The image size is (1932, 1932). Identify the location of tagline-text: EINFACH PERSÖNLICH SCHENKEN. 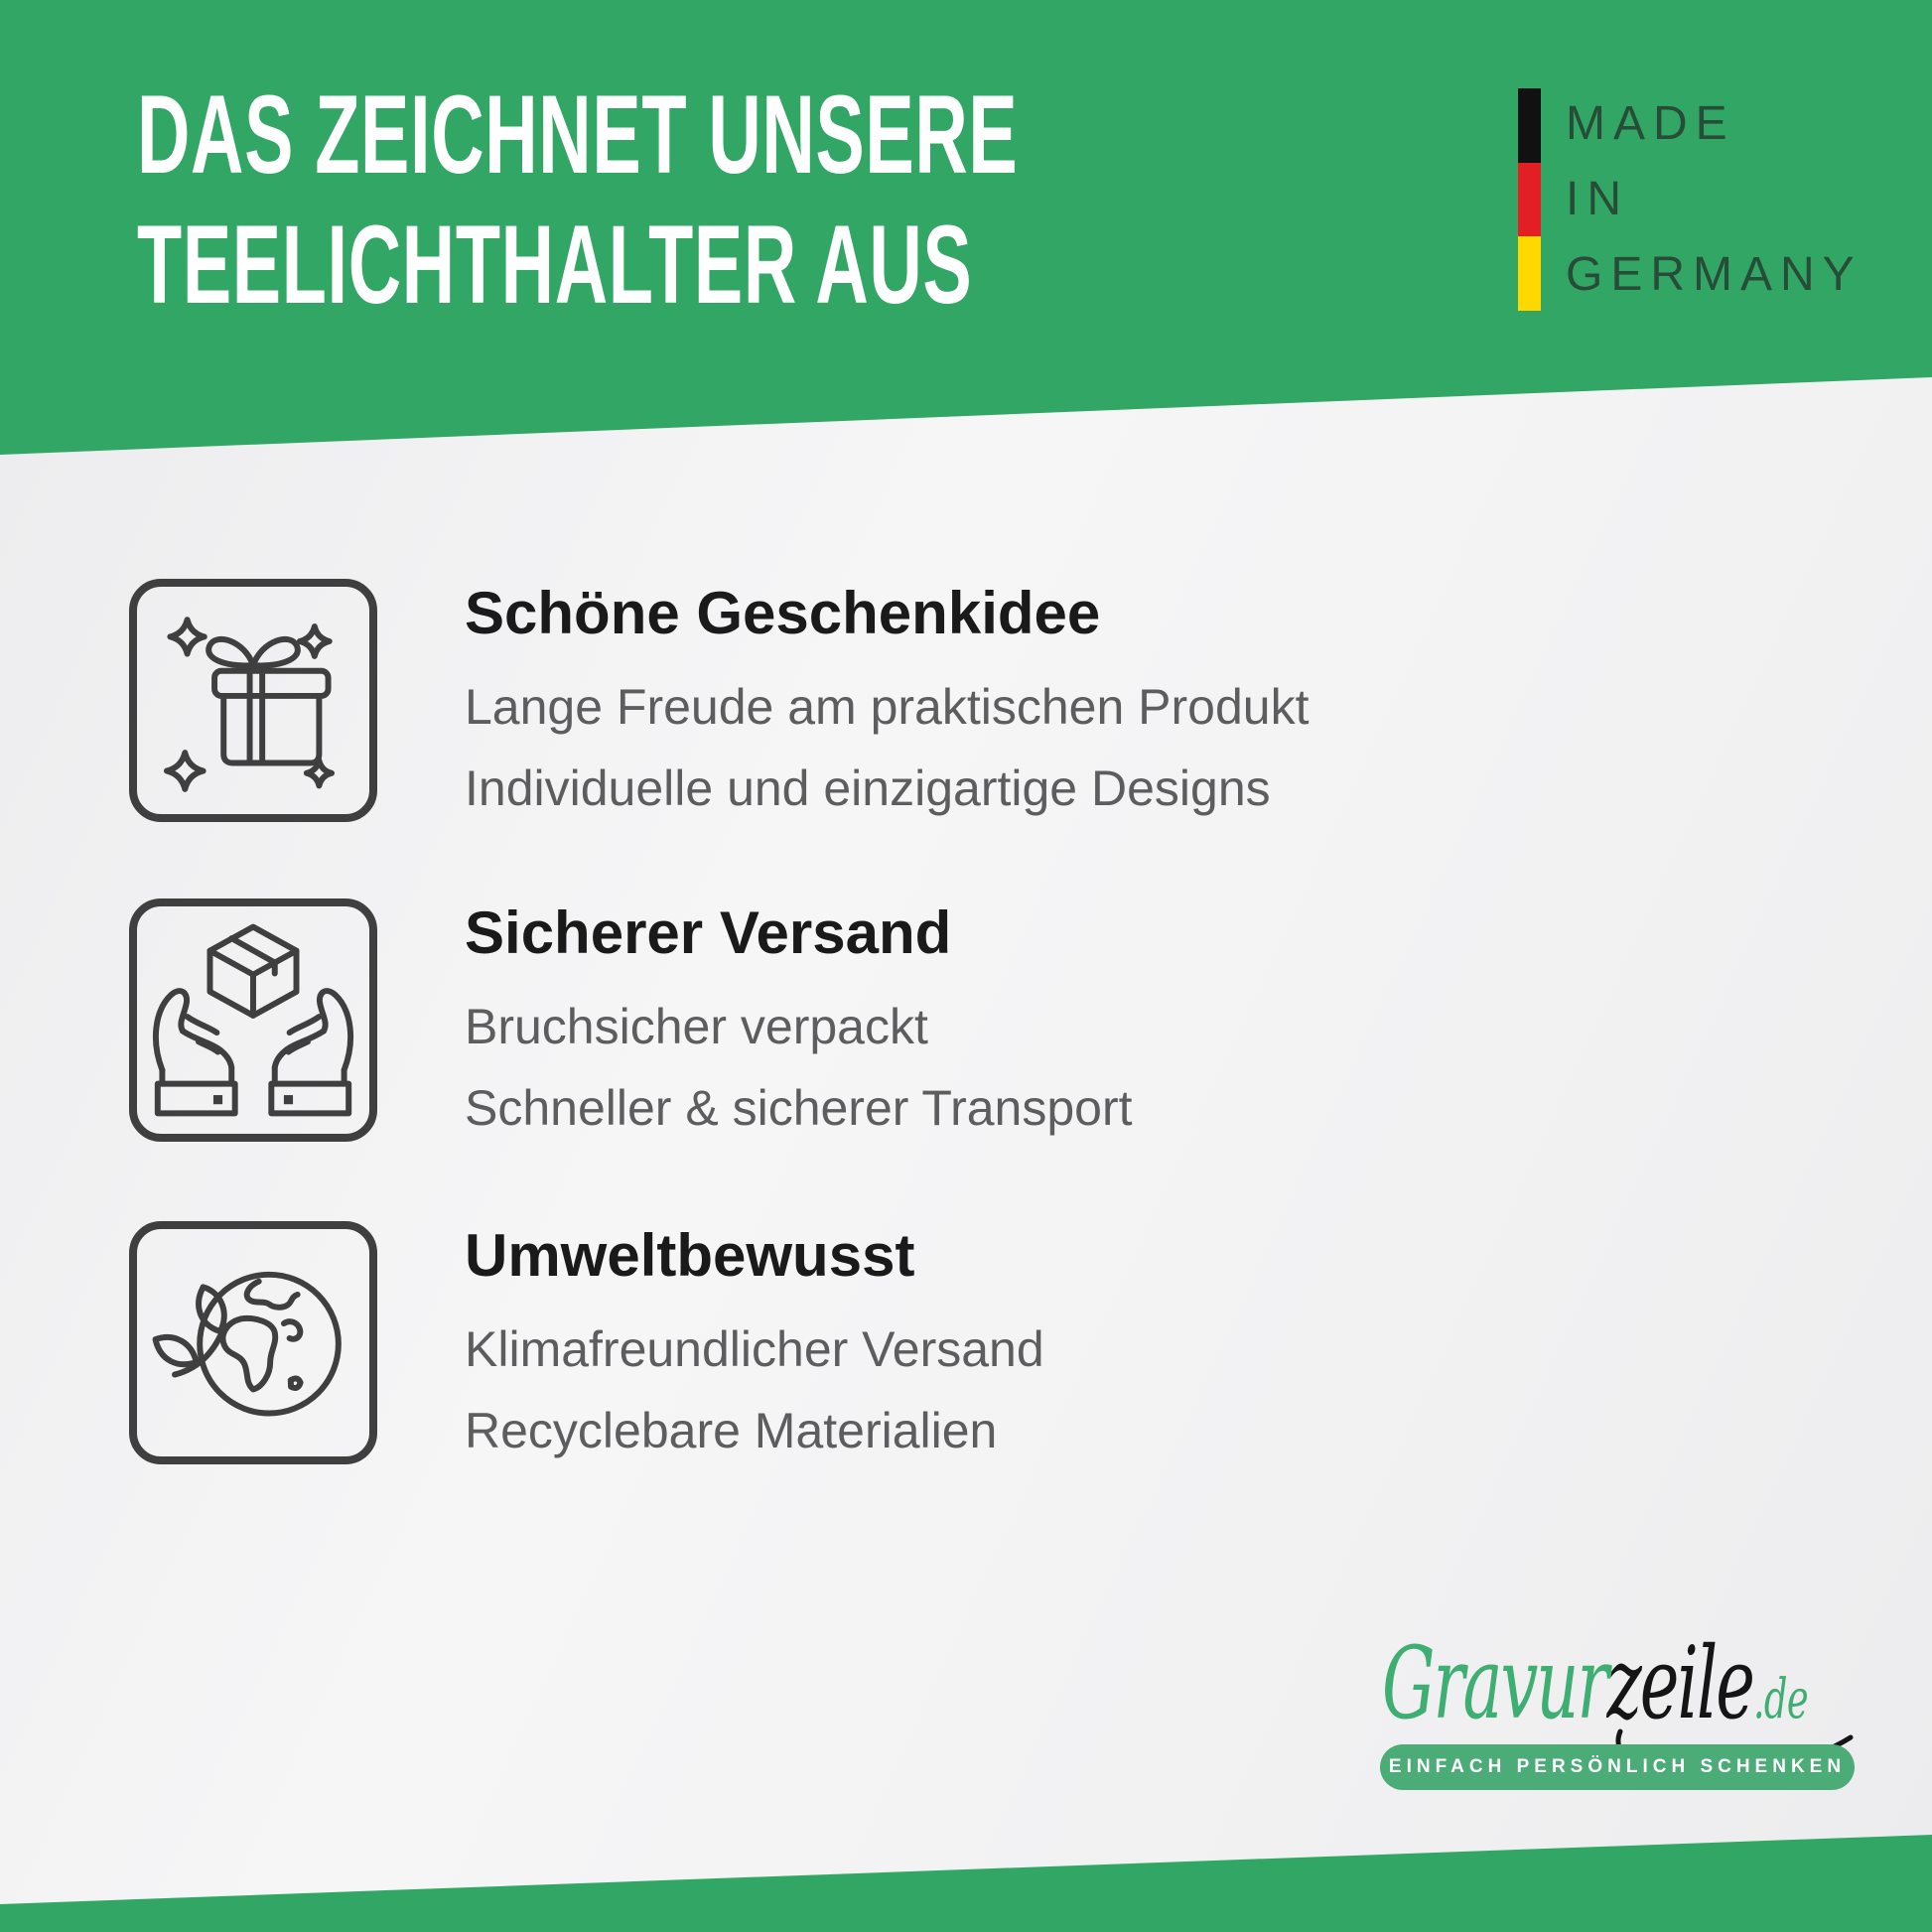
(1618, 1767).